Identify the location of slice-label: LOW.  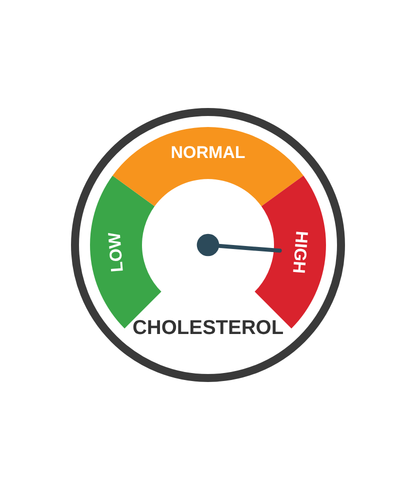
(115, 251).